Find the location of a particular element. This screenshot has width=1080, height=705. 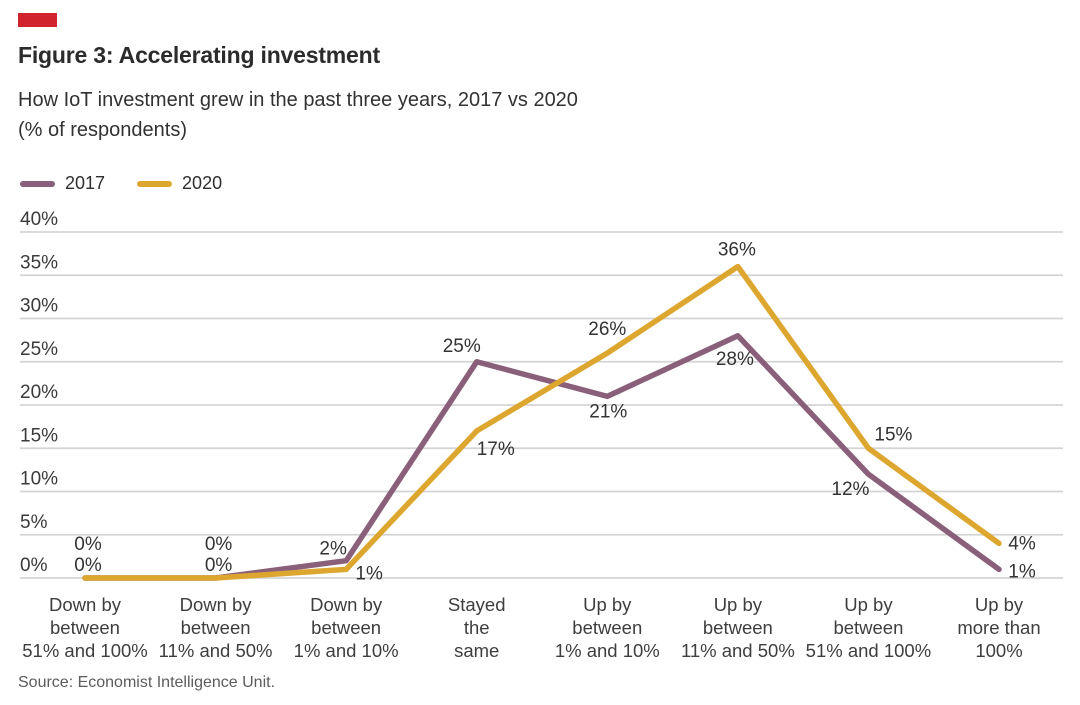

data-label-2017: 12% is located at coordinates (850, 489).